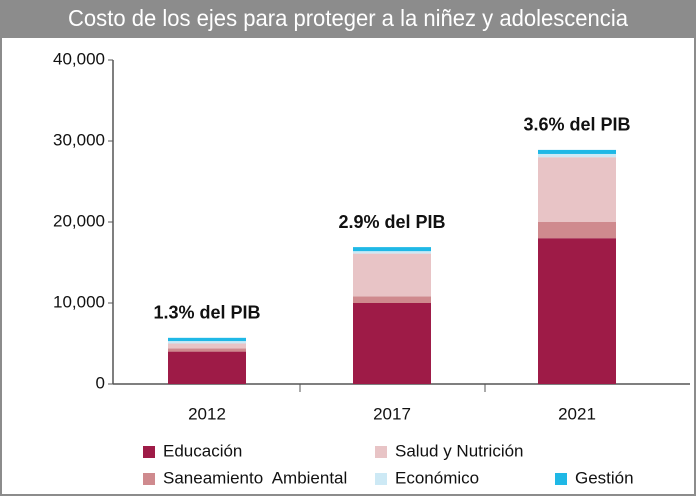 The image size is (696, 496). What do you see at coordinates (79, 58) in the screenshot?
I see `y-tick-label: 40,000` at bounding box center [79, 58].